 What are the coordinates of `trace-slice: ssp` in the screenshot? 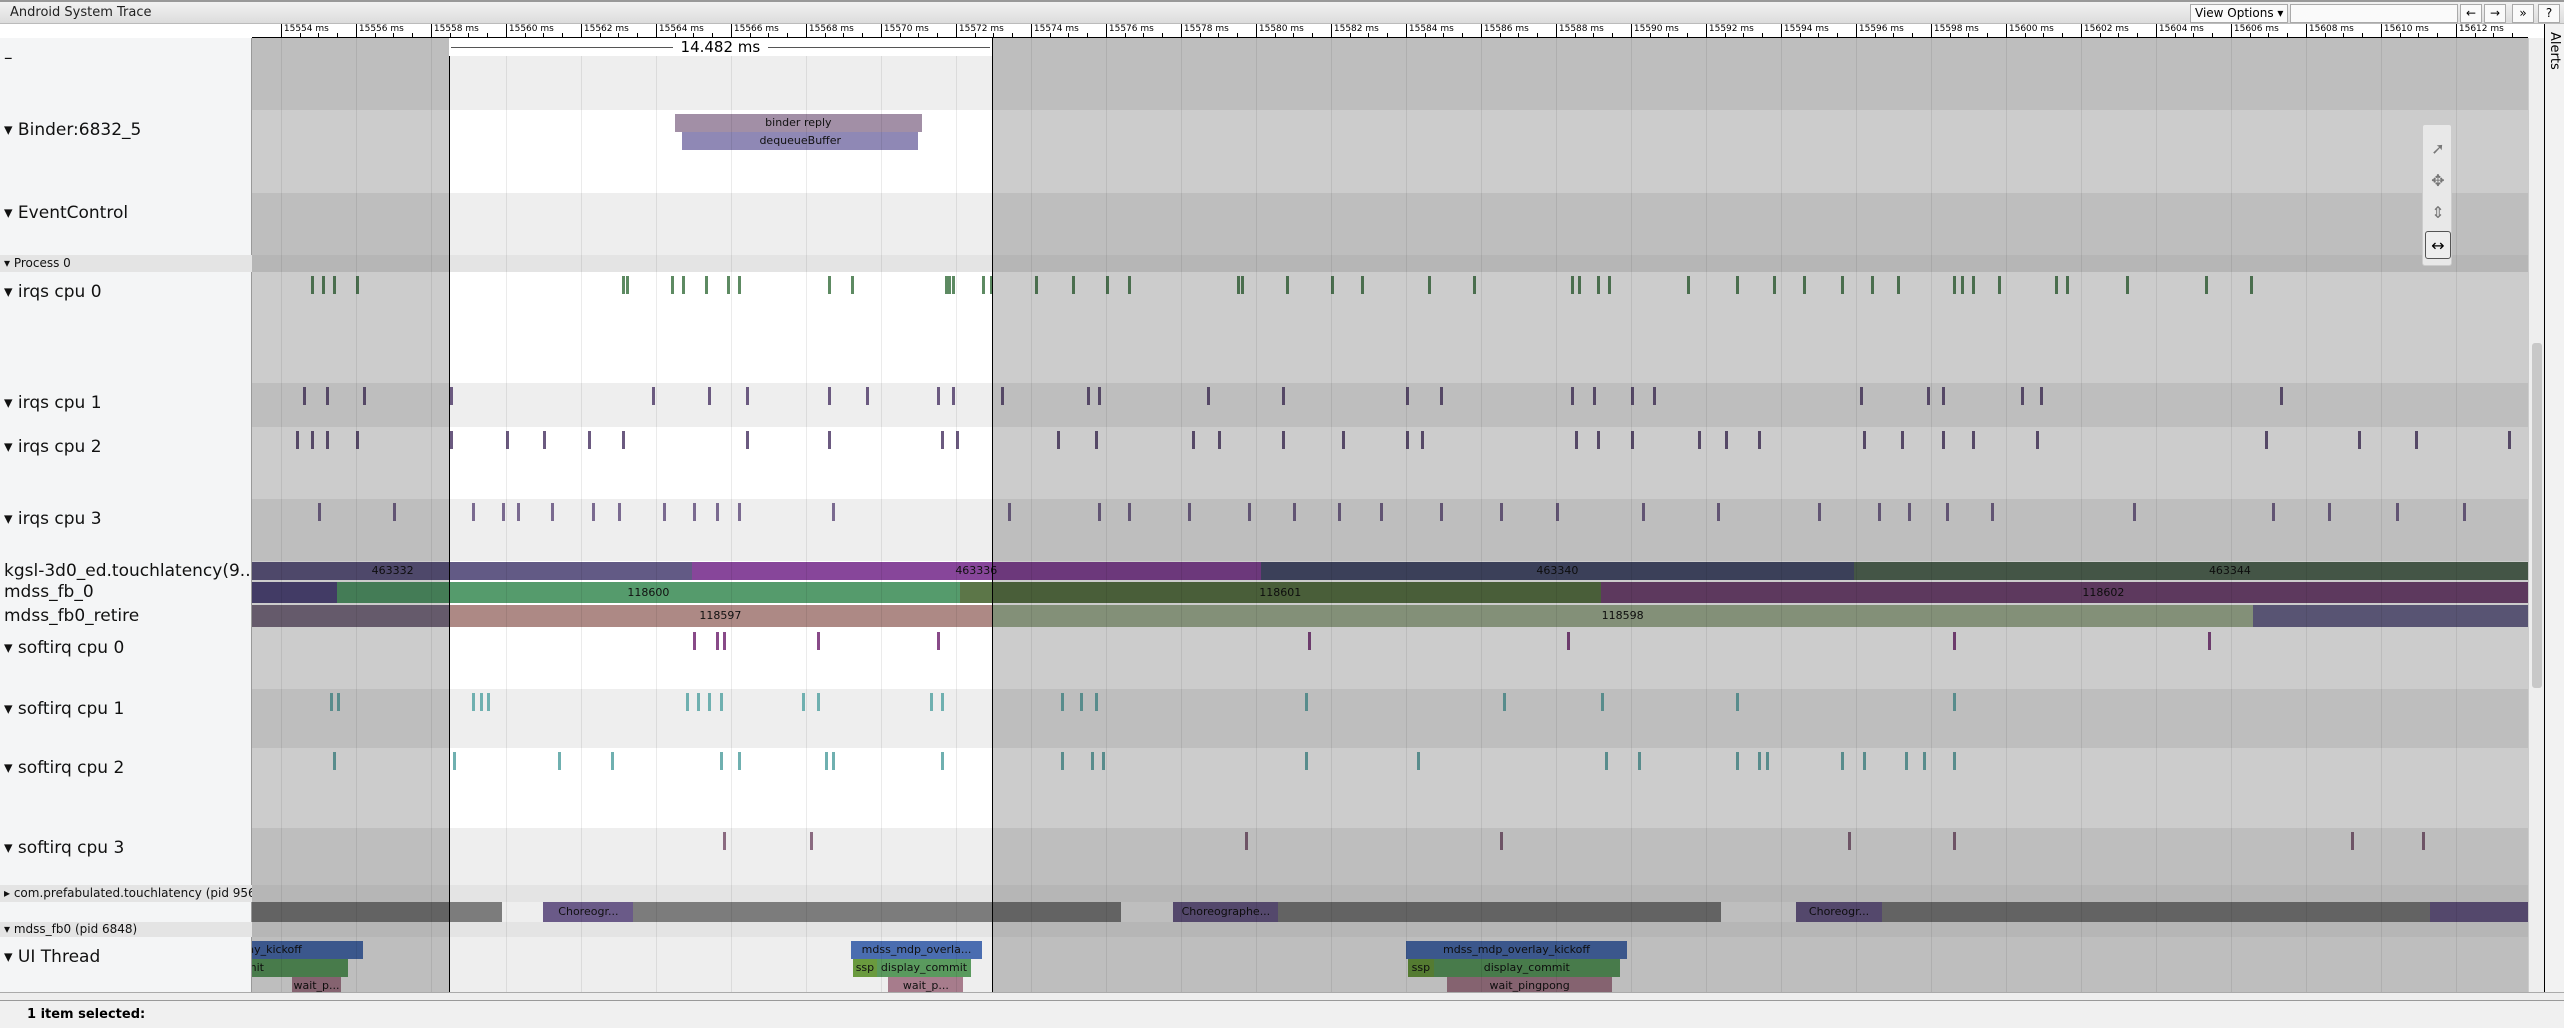 It's located at (865, 968).